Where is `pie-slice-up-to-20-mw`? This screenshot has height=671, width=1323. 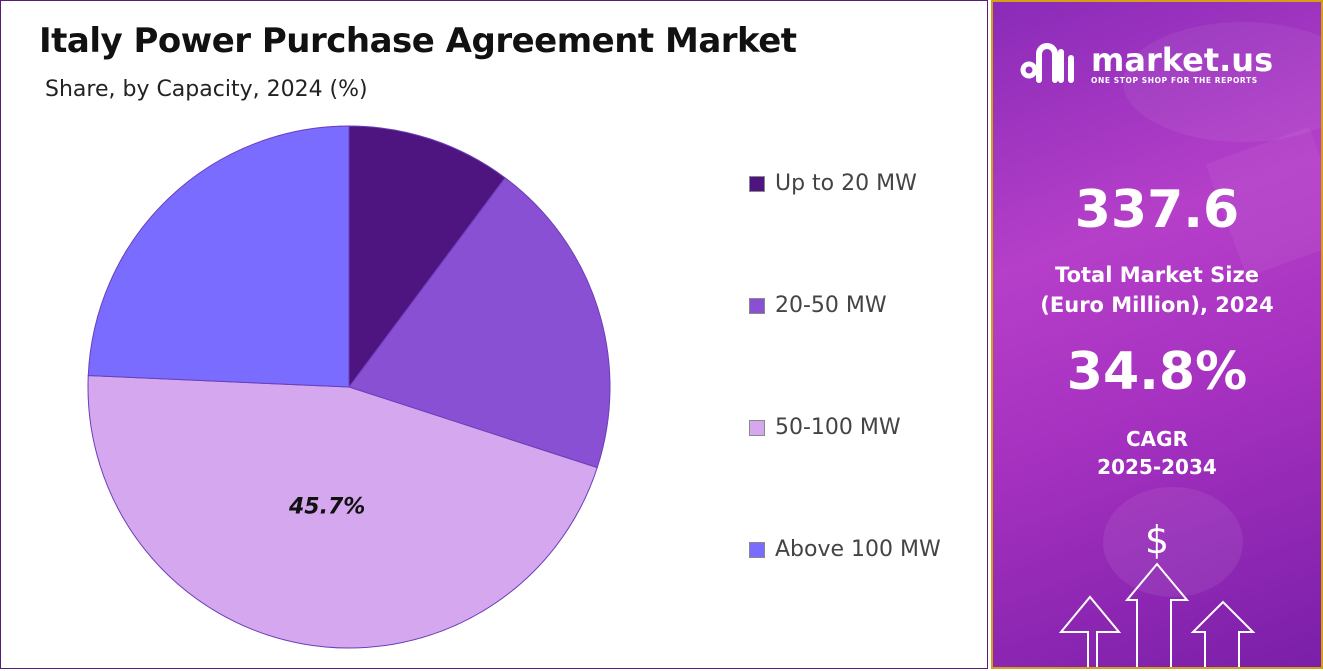
pie-slice-up-to-20-mw is located at coordinates (427, 257).